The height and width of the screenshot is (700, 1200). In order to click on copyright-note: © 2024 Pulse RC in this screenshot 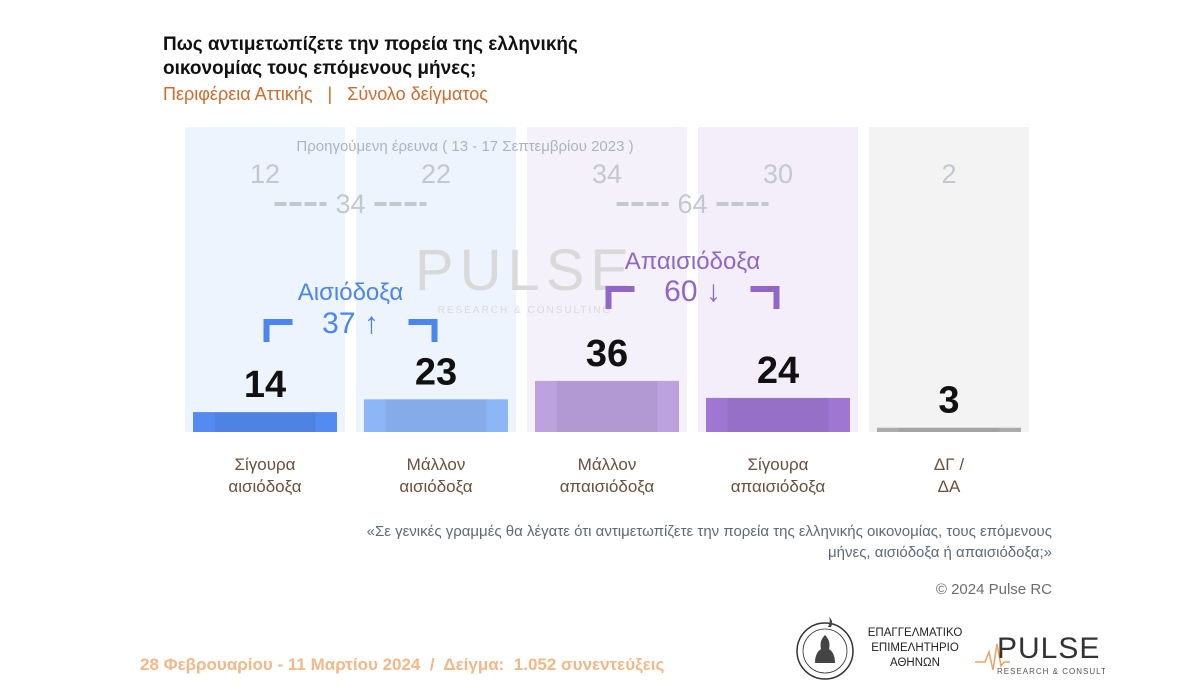, I will do `click(993, 589)`.